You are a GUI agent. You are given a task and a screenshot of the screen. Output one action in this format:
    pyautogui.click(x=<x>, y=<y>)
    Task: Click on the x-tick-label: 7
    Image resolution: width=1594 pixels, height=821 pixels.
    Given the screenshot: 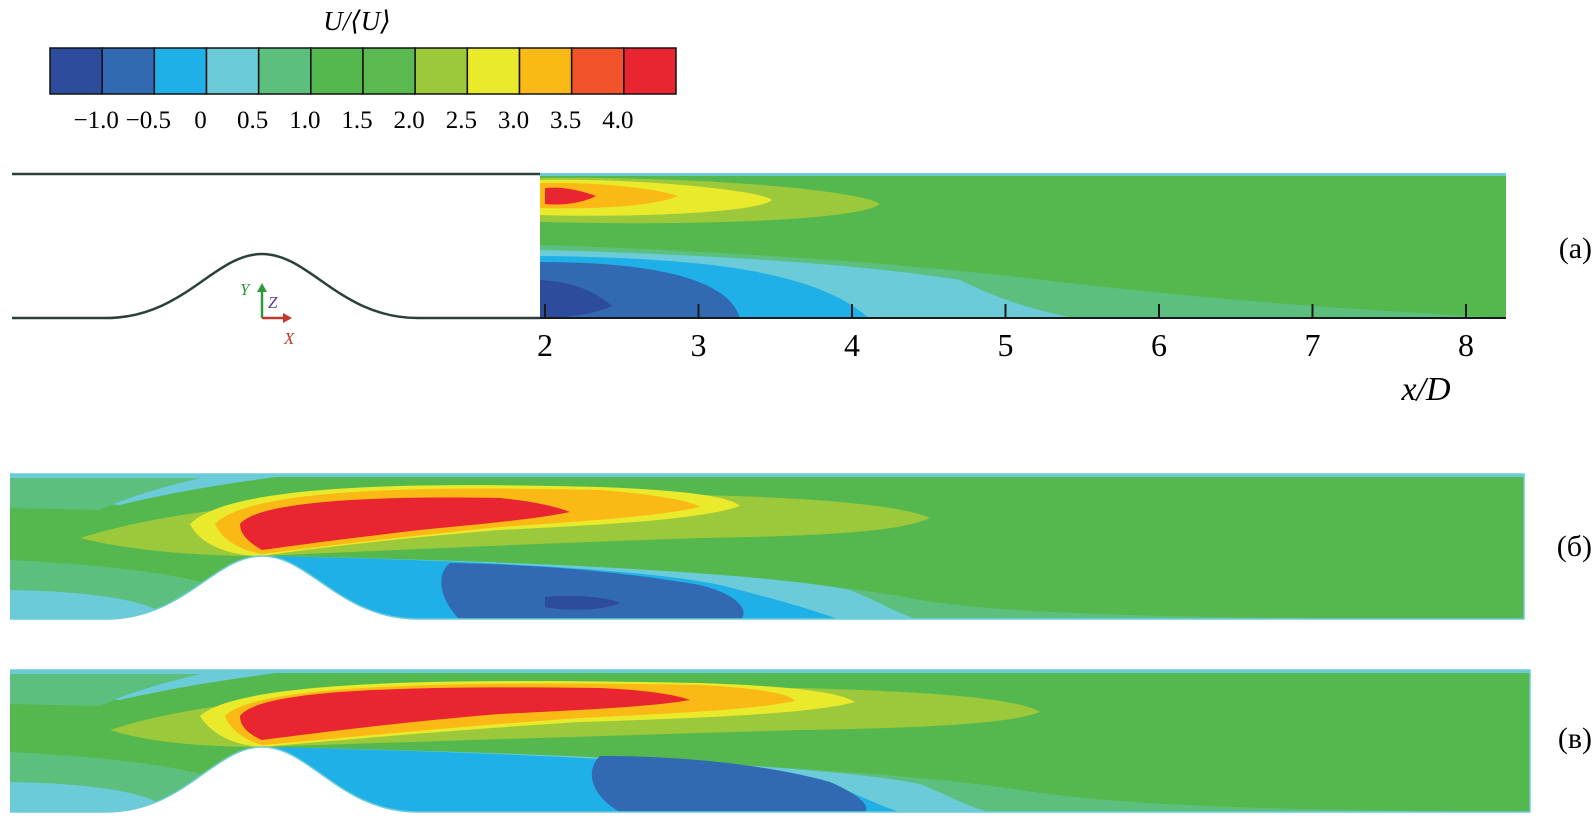 What is the action you would take?
    pyautogui.click(x=1313, y=345)
    